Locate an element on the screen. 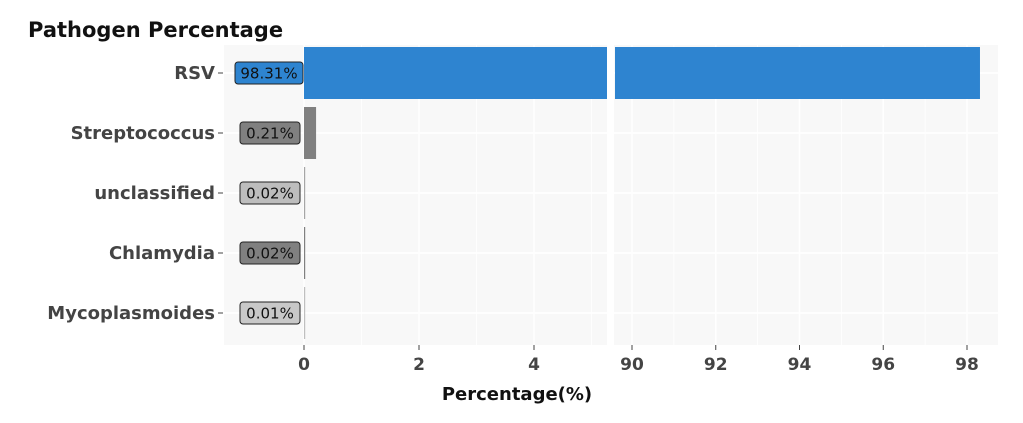  x-tick-label: 90 is located at coordinates (632, 365).